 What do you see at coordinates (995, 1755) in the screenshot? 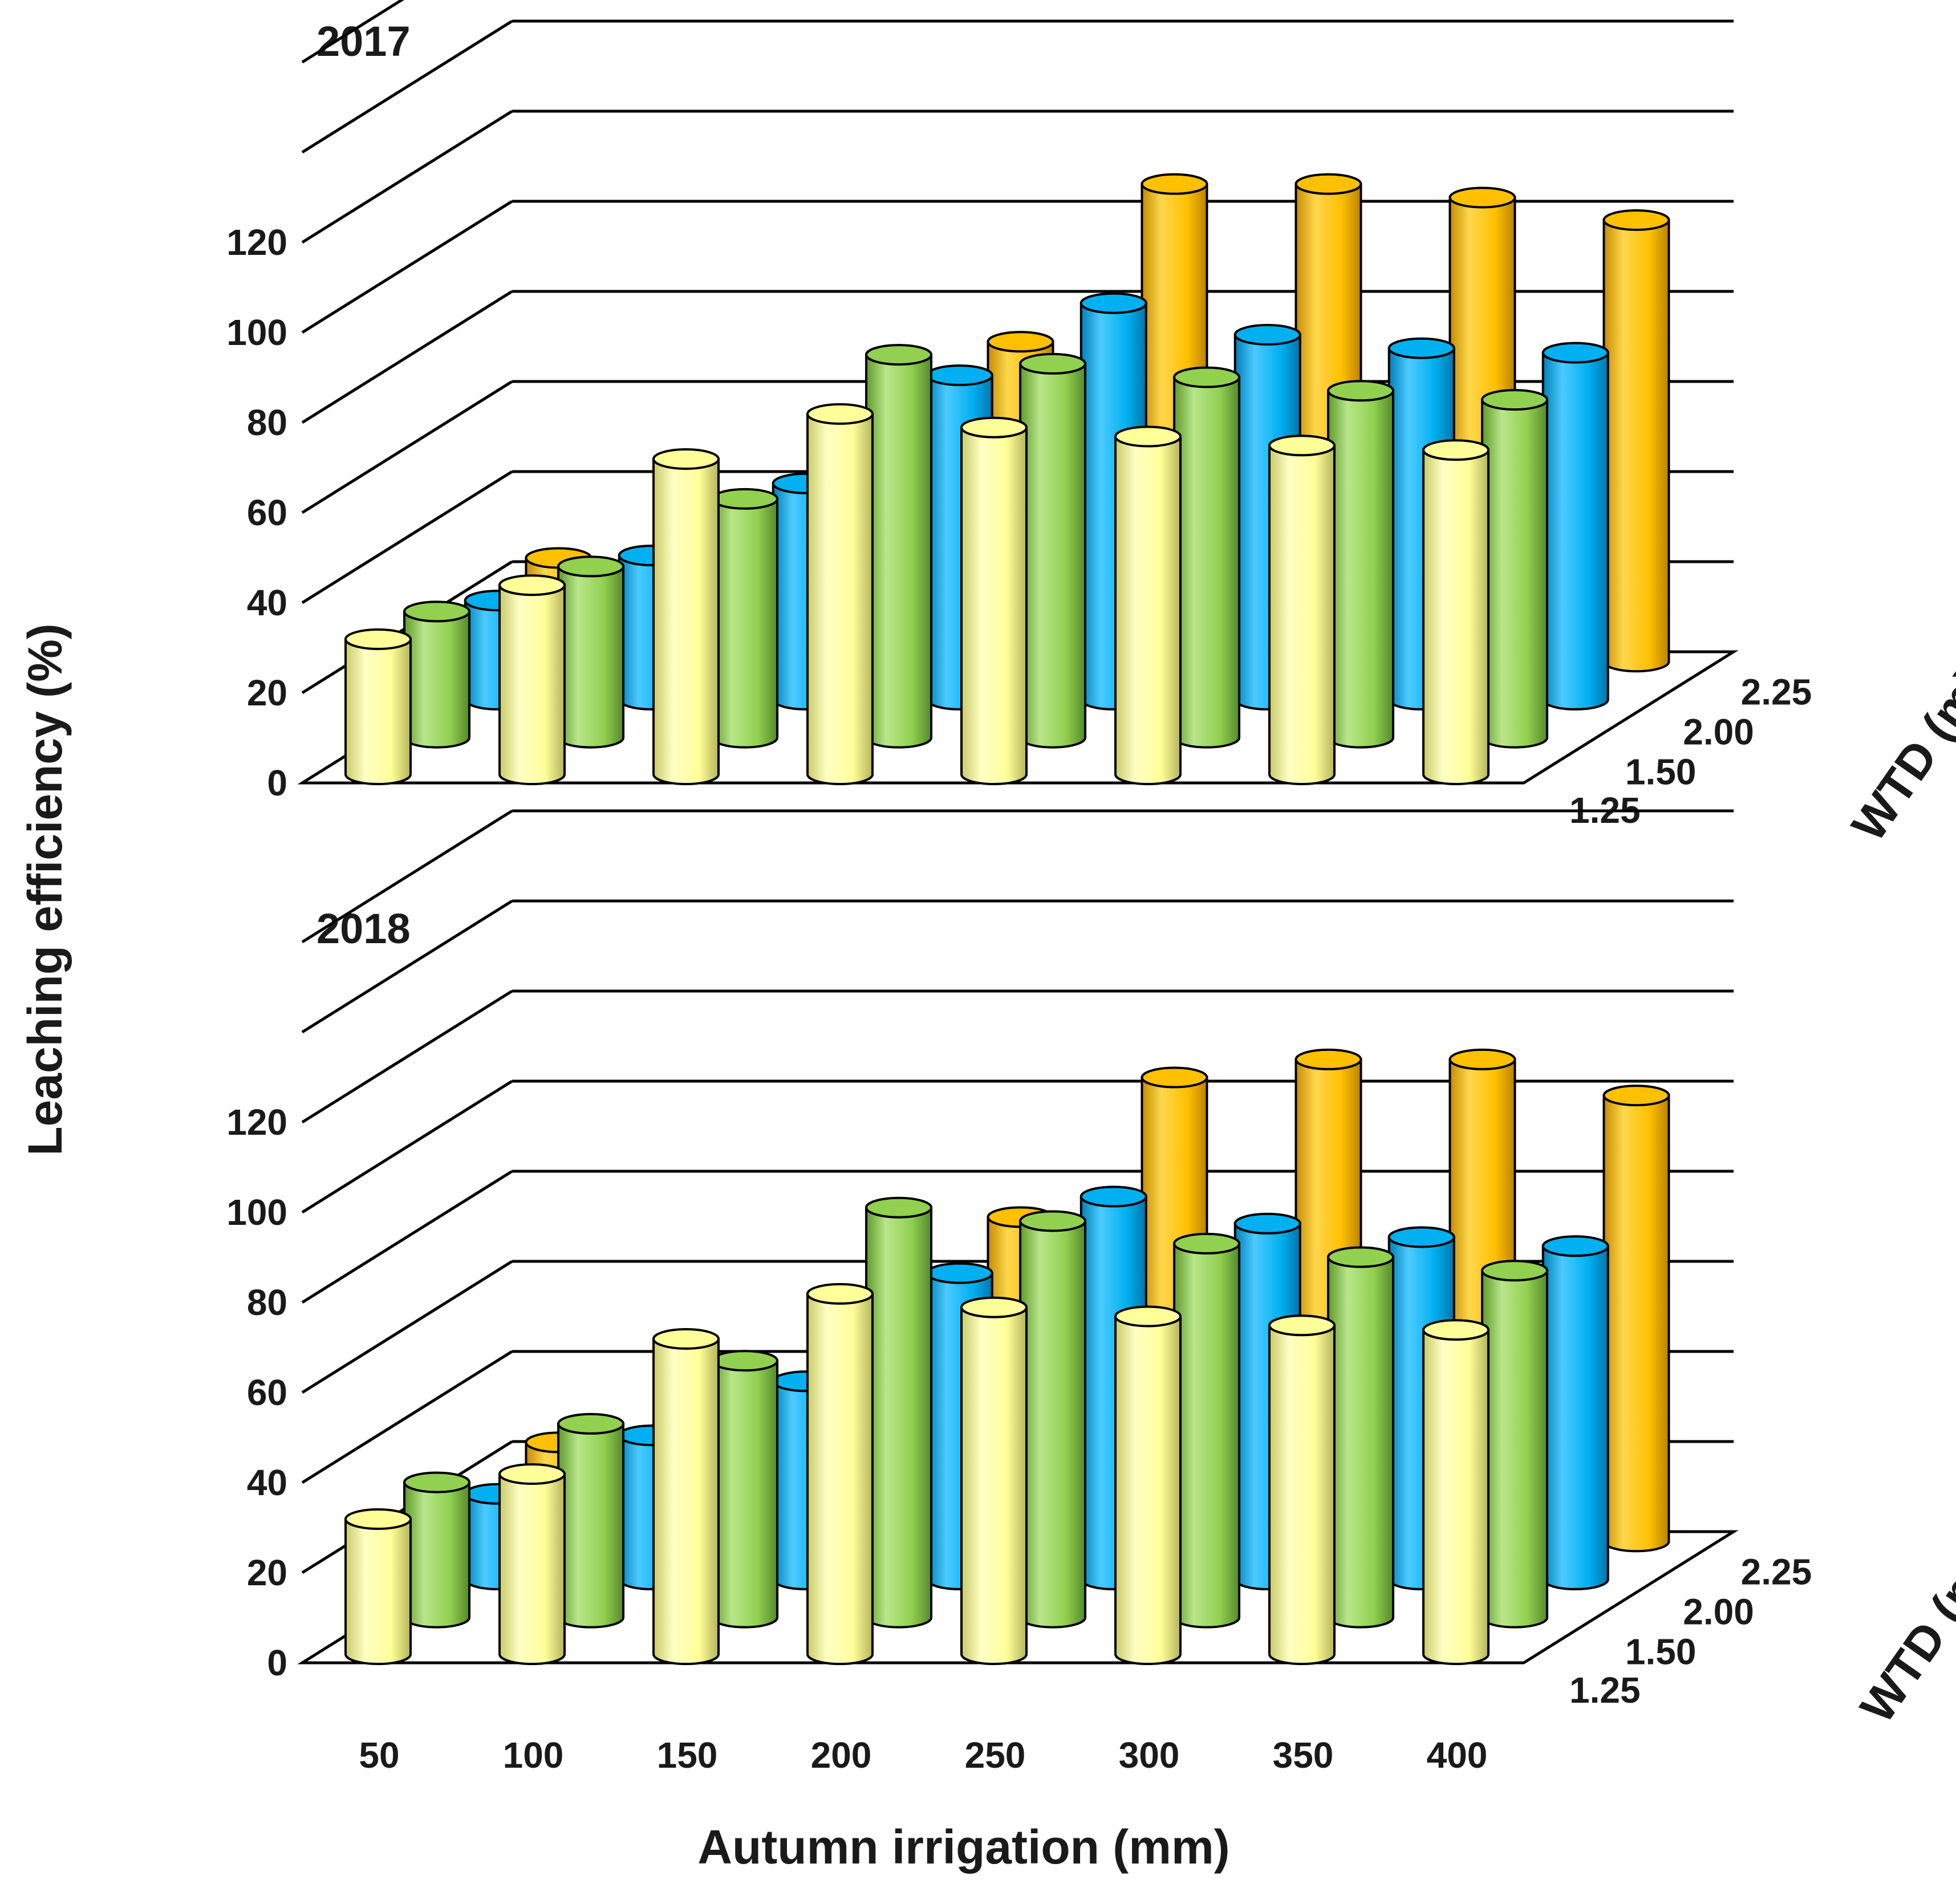
I see `x-tick-label: 250` at bounding box center [995, 1755].